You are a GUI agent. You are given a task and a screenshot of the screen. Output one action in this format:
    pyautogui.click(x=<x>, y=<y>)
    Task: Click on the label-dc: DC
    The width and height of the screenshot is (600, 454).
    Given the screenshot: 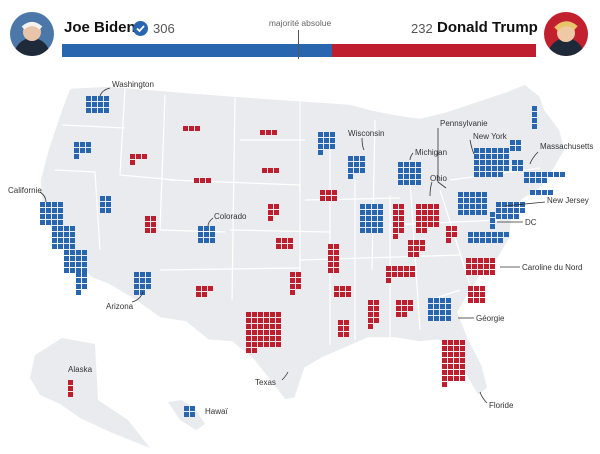 What is the action you would take?
    pyautogui.click(x=531, y=222)
    